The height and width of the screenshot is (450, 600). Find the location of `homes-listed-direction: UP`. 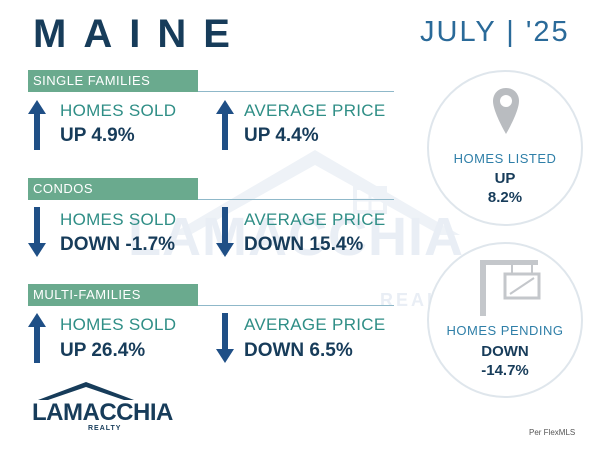

homes-listed-direction: UP is located at coordinates (505, 178).